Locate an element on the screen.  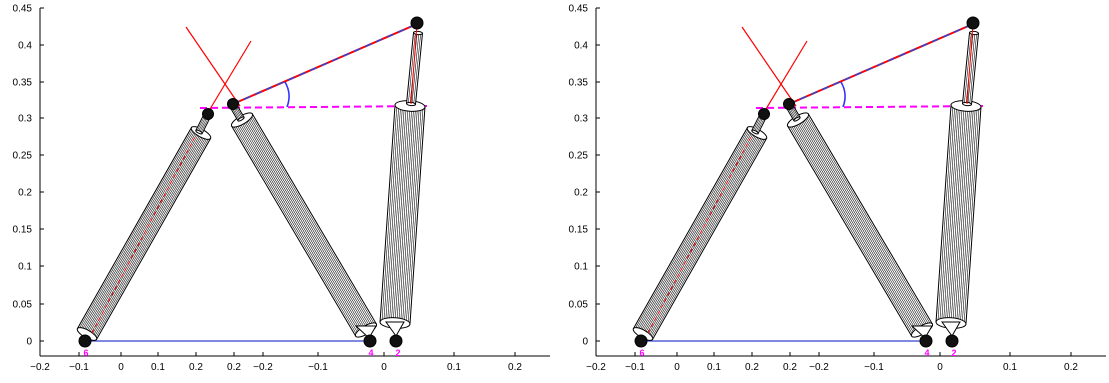
y-tick-label: 0.2 is located at coordinates (25, 193).